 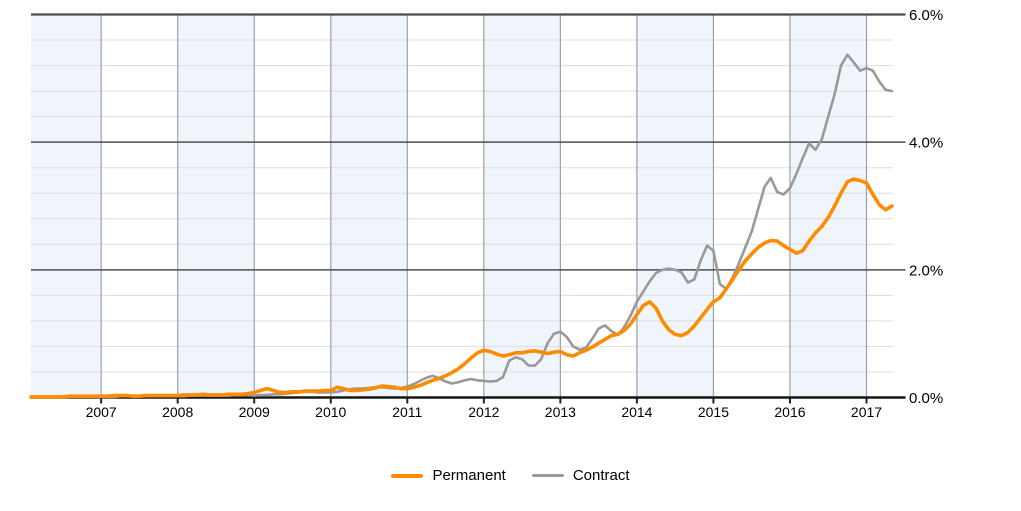 I want to click on x-tick-label: 2017, so click(x=866, y=412).